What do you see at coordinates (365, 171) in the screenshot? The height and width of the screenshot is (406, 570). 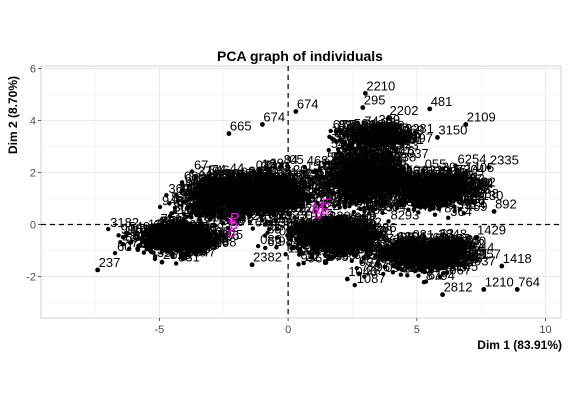 I see `cloud-label: 703` at bounding box center [365, 171].